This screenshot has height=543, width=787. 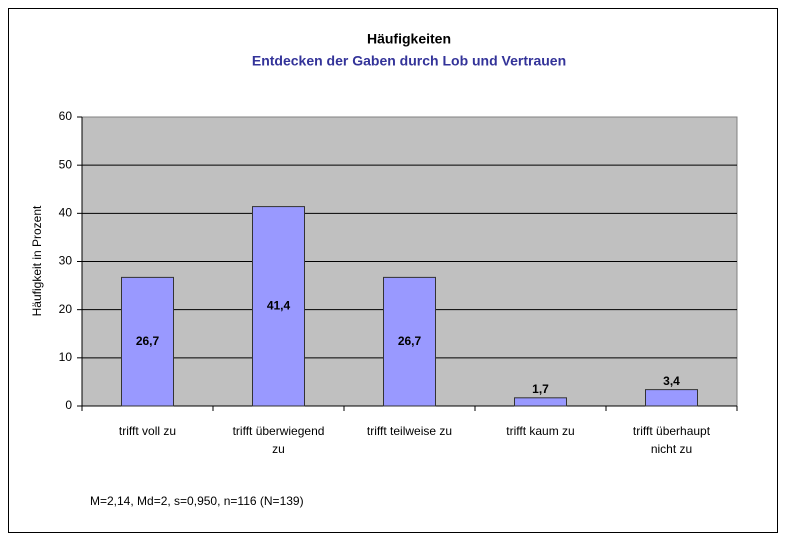 I want to click on data-label: 1,7, so click(x=540, y=389).